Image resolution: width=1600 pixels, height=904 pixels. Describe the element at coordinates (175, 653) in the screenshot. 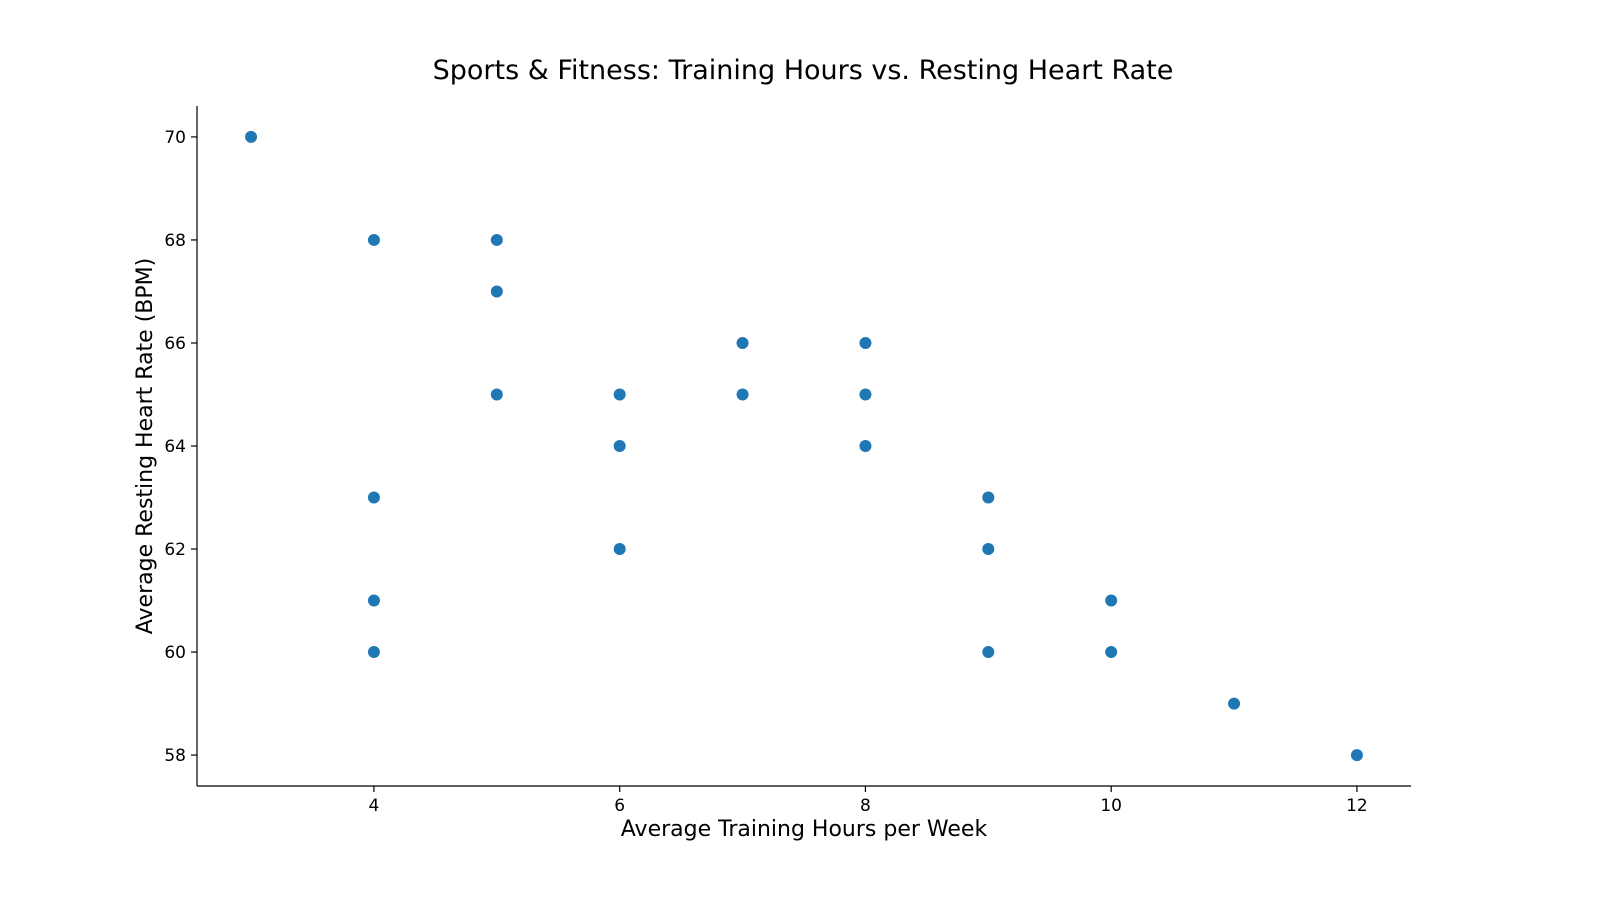

I see `y-tick-label: 60` at that location.